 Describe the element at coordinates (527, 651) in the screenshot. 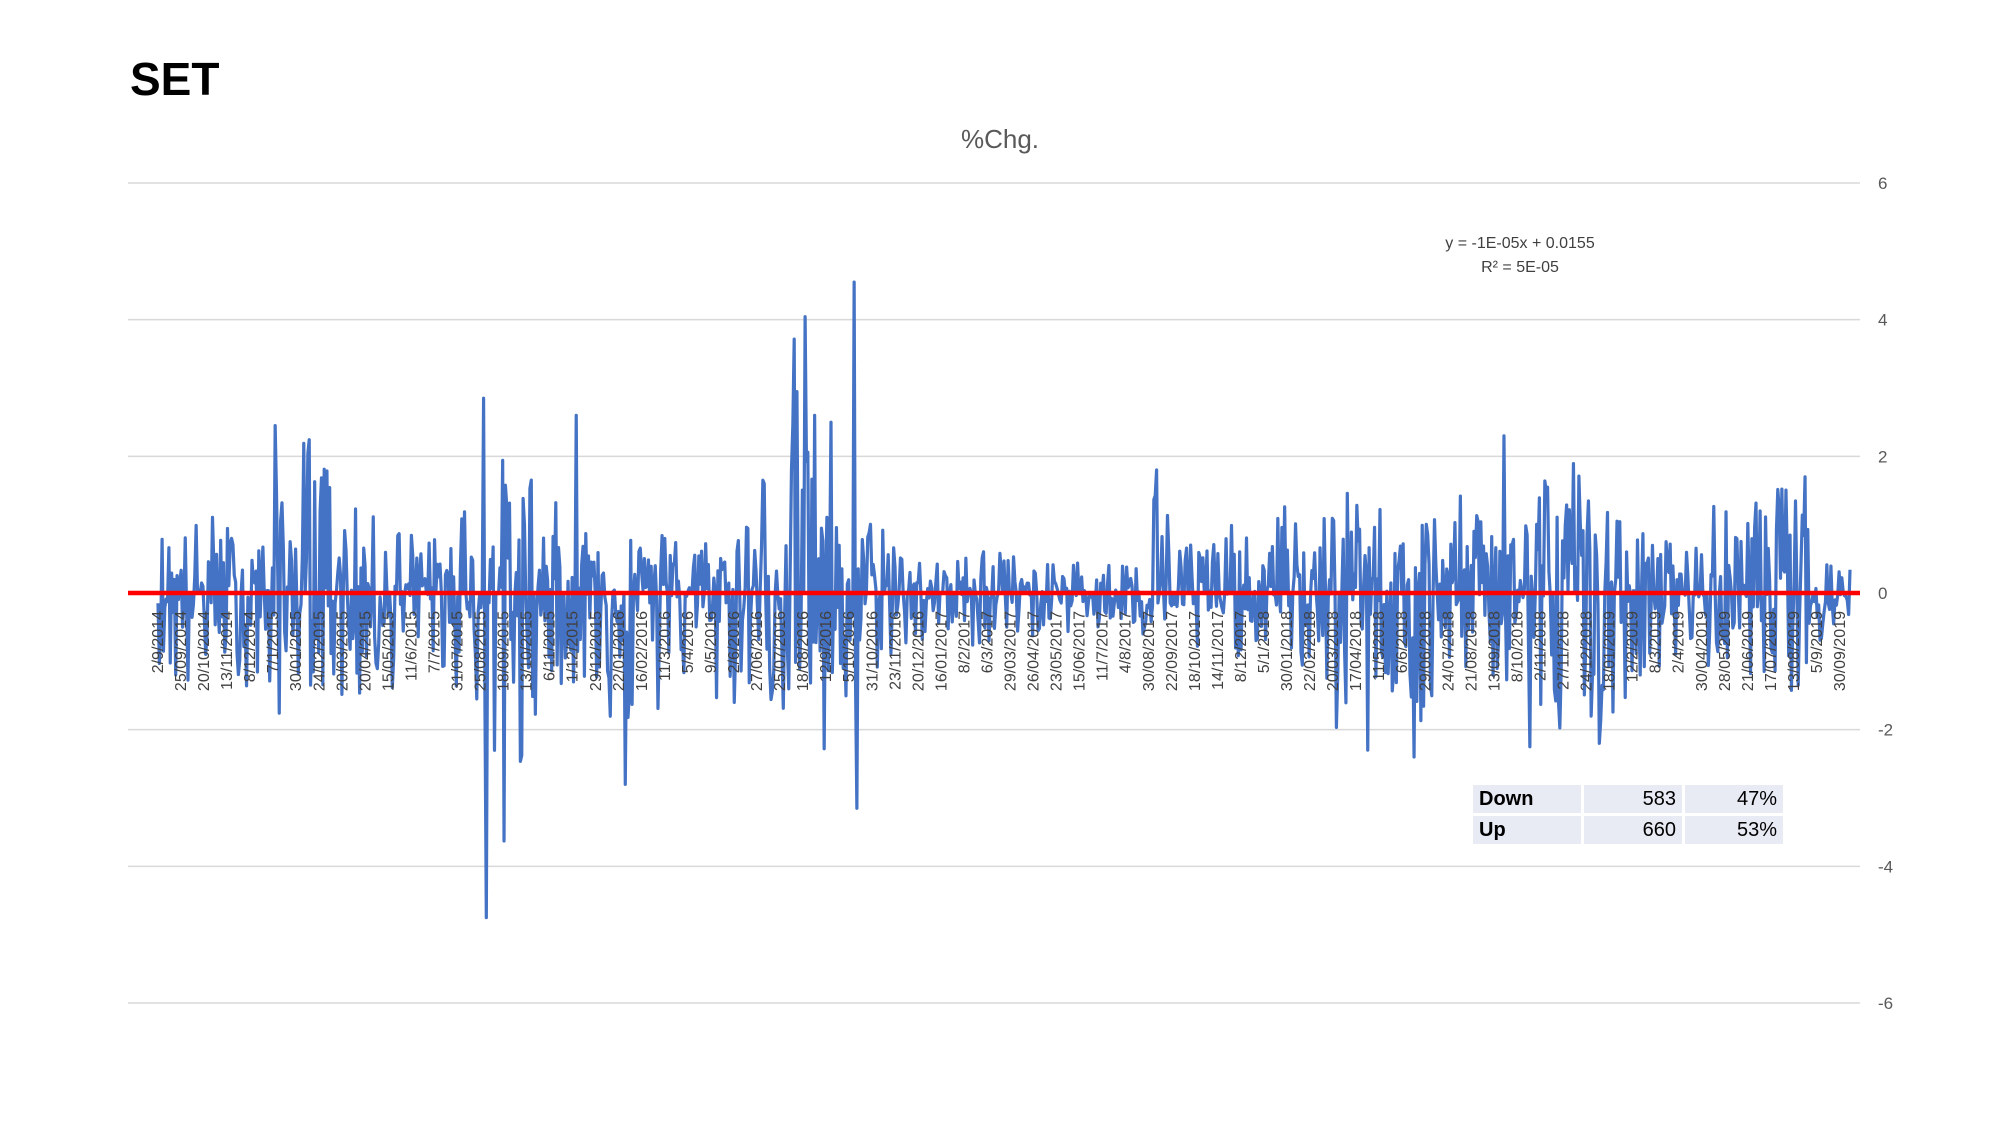

I see `x-tick-label: 13/10/2015` at that location.